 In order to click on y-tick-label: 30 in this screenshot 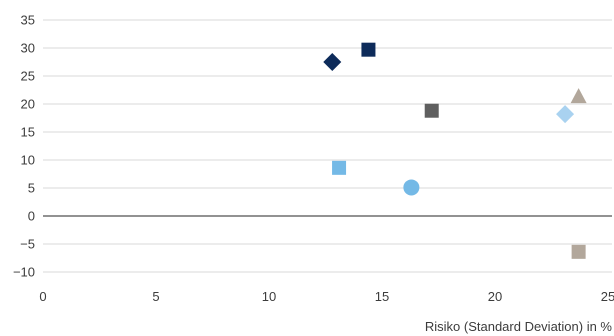, I will do `click(28, 48)`.